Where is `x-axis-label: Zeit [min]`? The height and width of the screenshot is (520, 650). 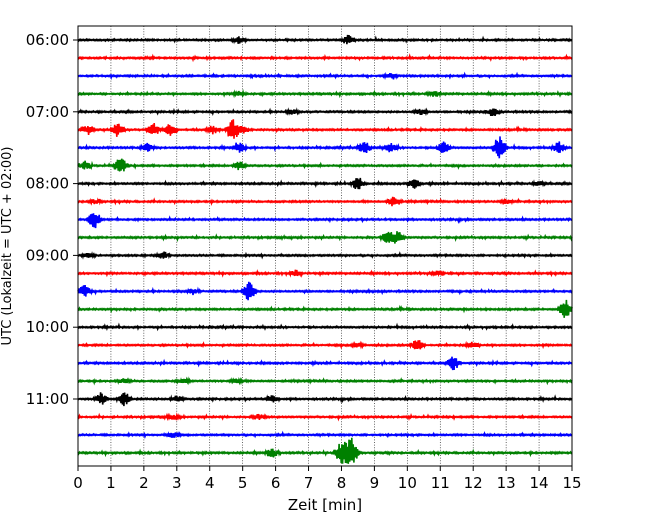
x-axis-label: Zeit [min] is located at coordinates (325, 505).